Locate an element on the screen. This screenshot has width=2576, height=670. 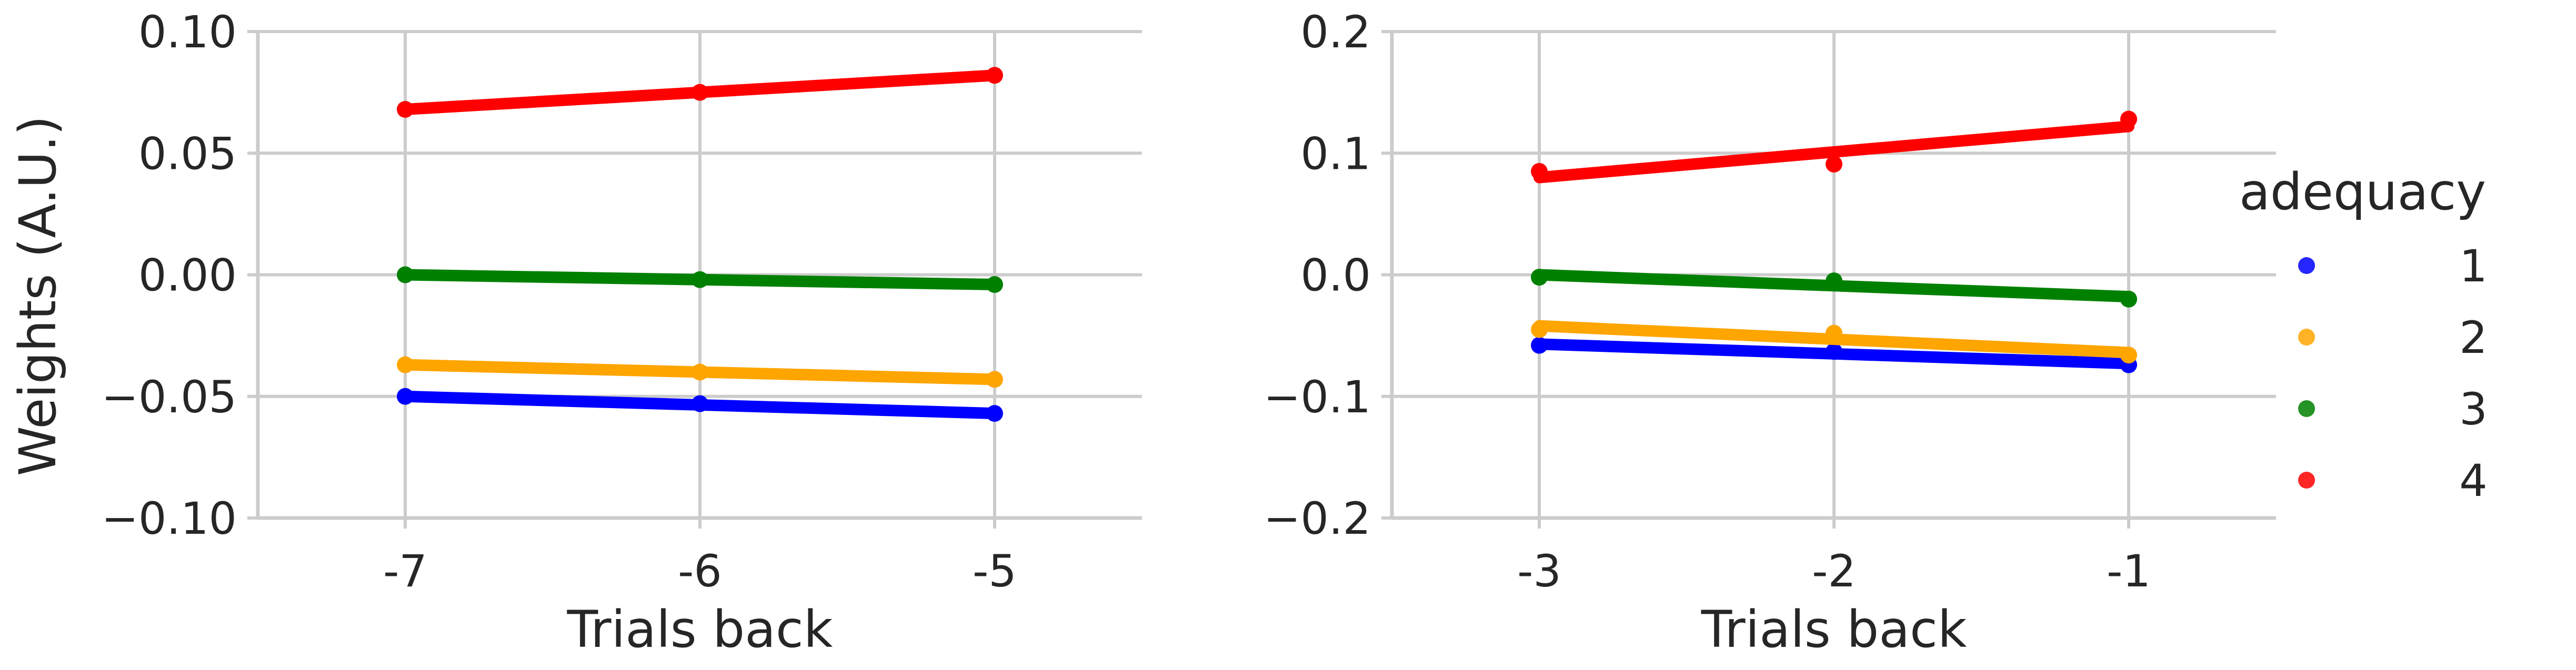
x-tick-label: -2 is located at coordinates (1834, 571).